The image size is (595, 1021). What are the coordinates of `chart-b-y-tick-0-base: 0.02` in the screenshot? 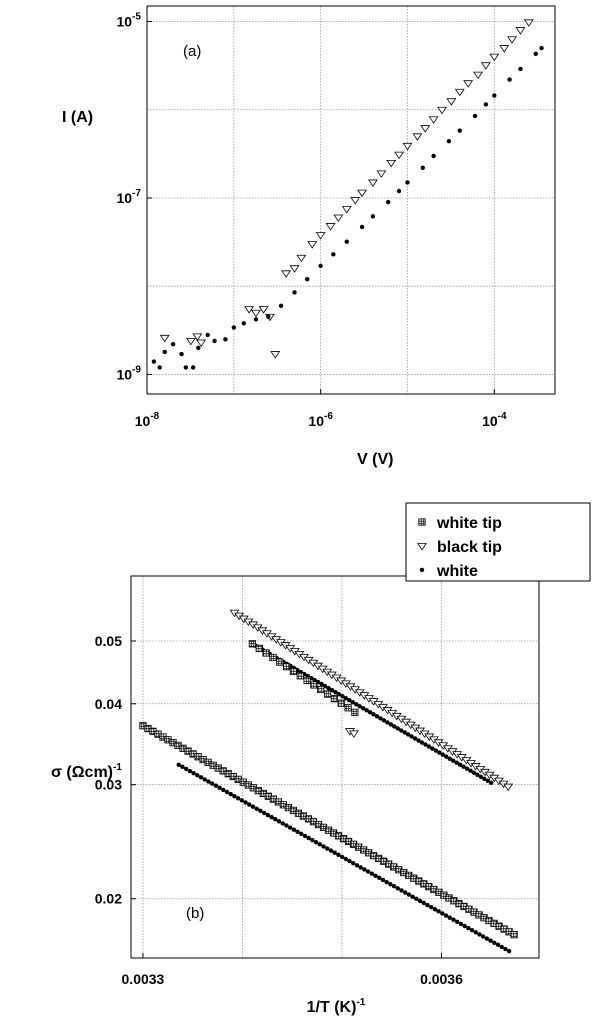 It's located at (108, 899).